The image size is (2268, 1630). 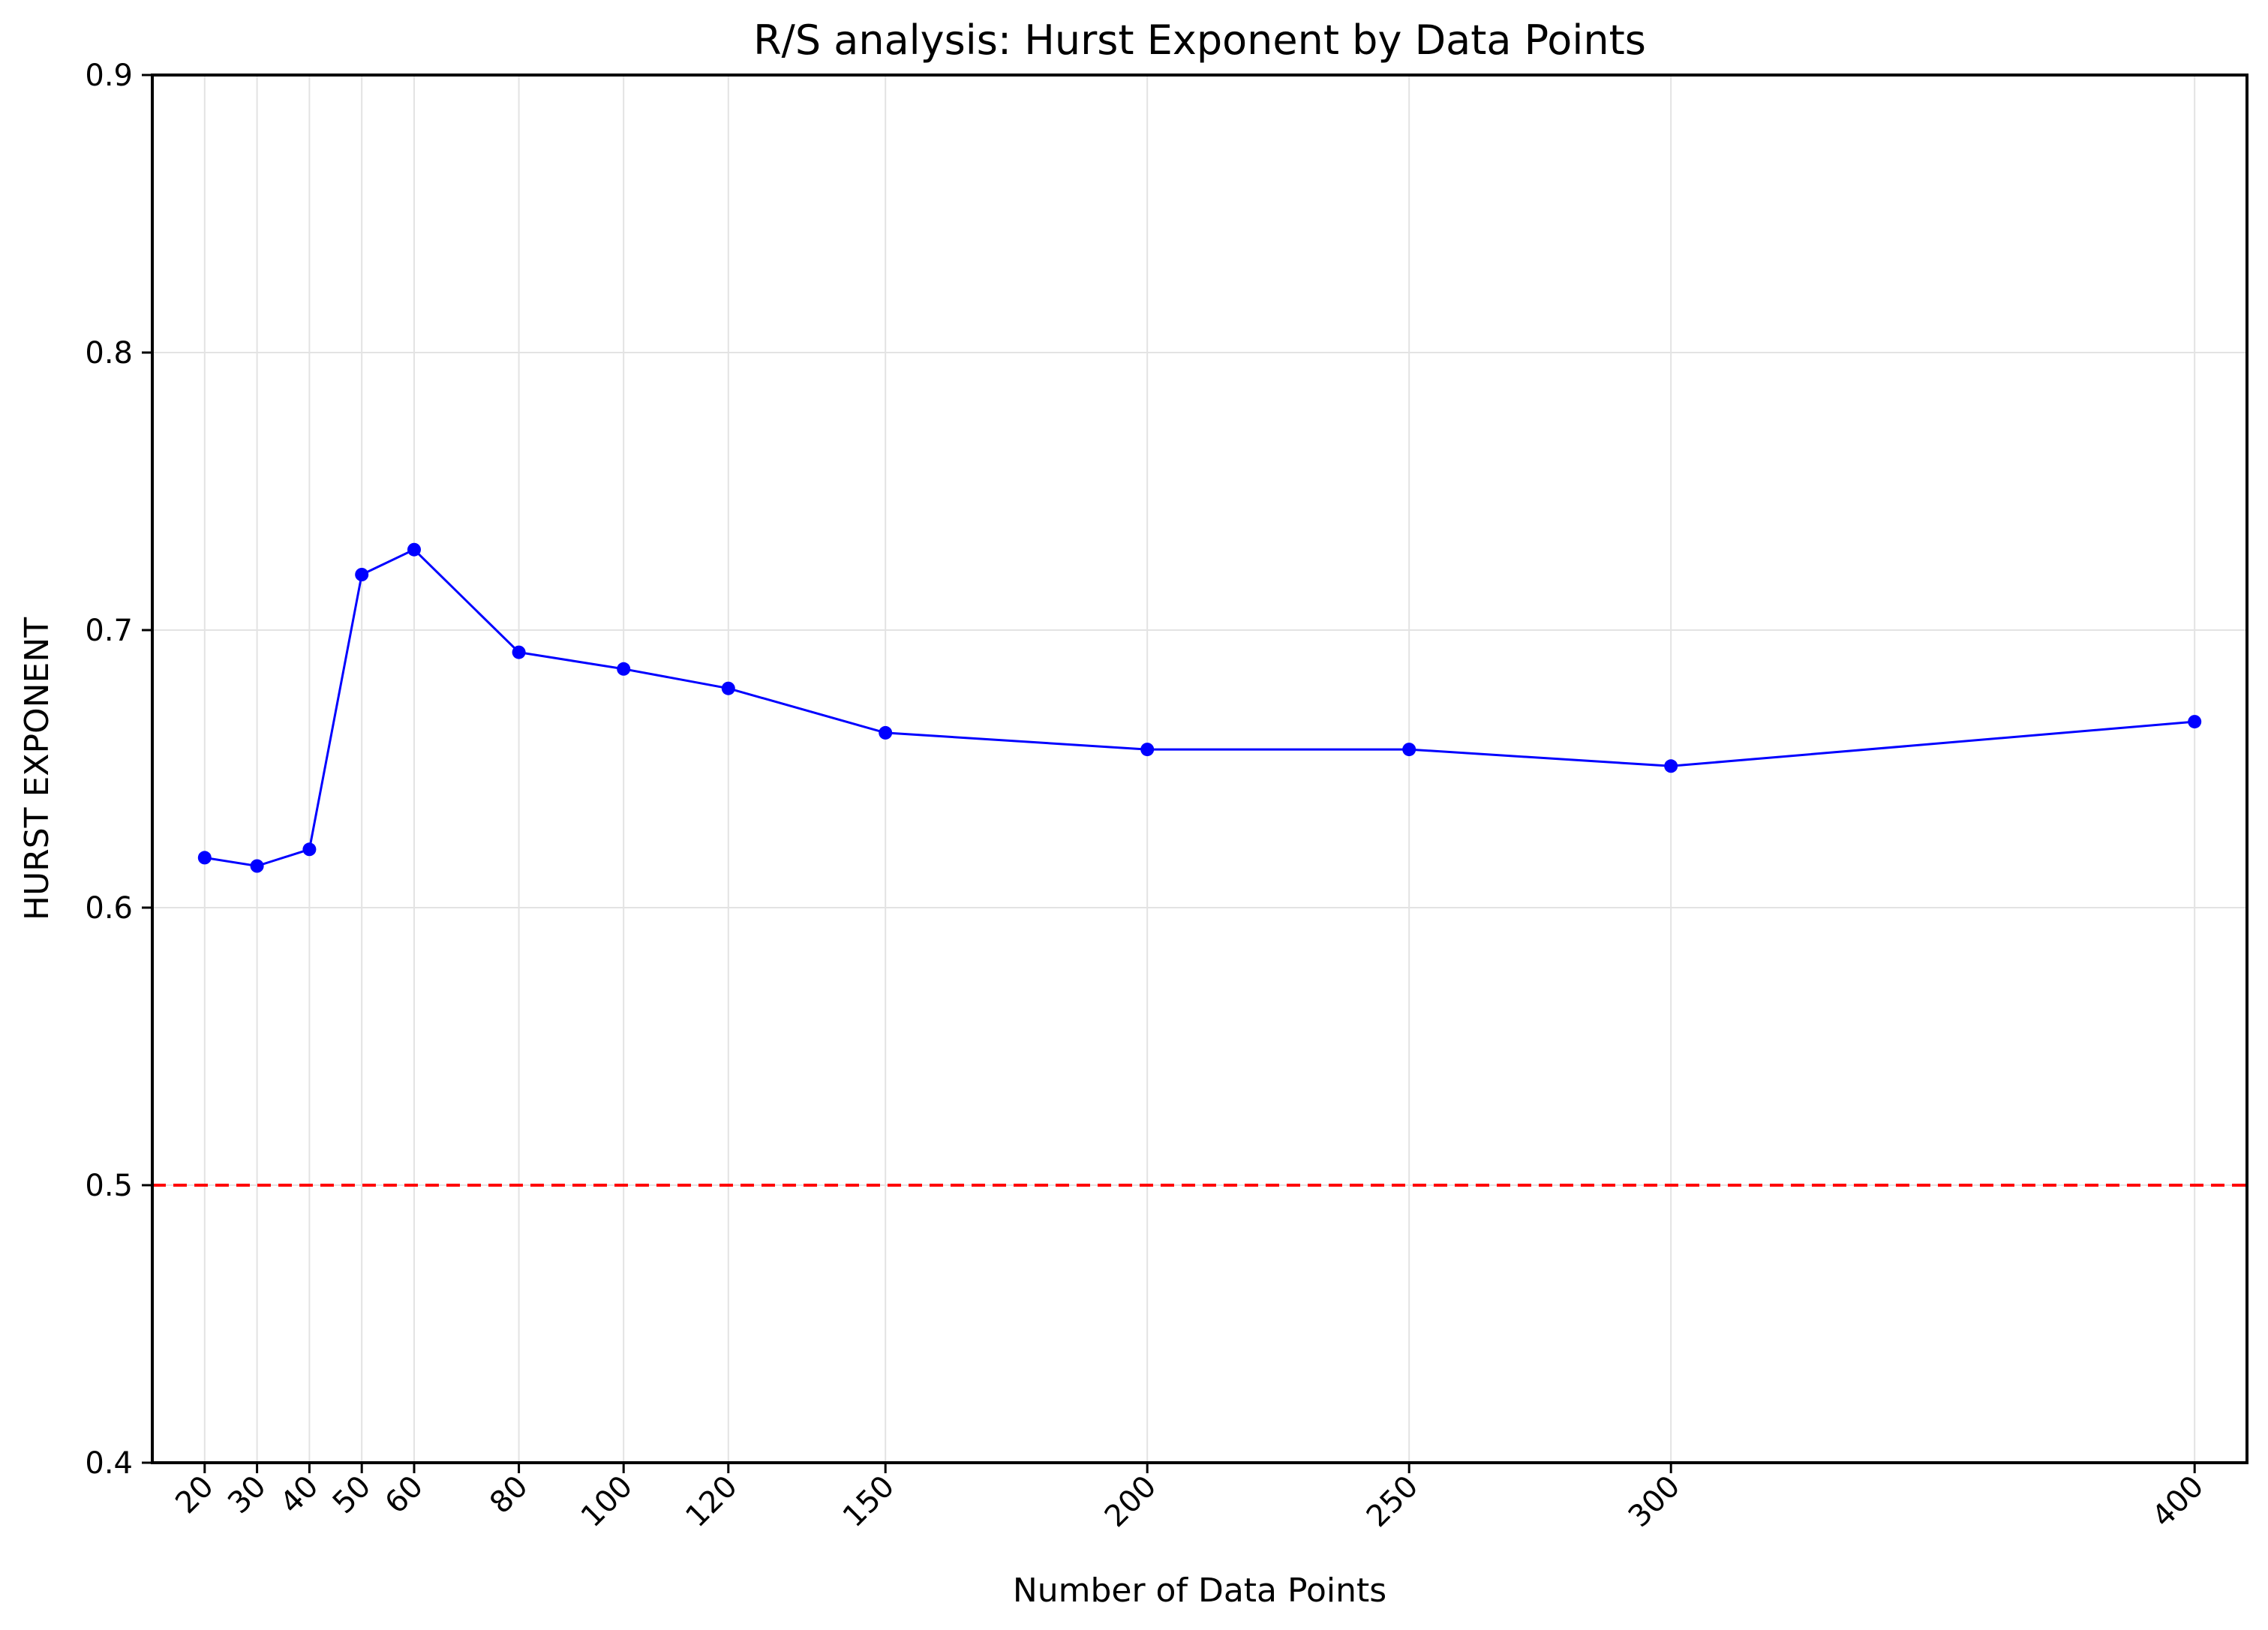 I want to click on x-tick-label: 150, so click(x=869, y=1502).